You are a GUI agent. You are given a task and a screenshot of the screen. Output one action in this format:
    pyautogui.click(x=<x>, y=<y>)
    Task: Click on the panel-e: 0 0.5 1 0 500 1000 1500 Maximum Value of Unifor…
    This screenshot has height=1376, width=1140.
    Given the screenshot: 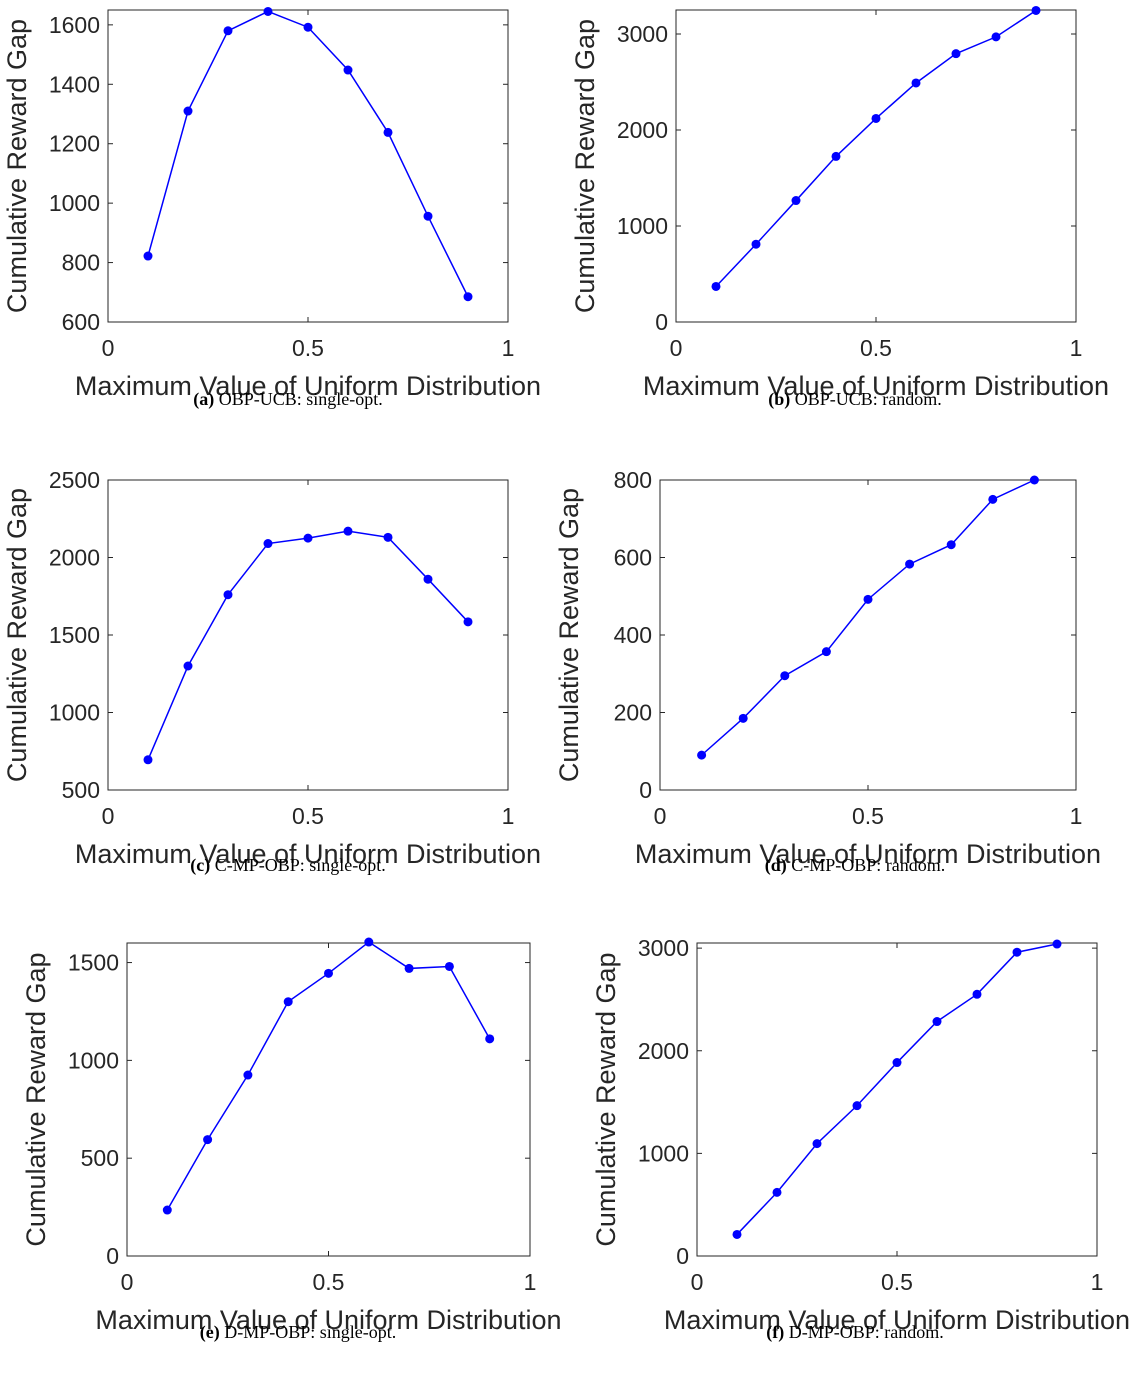 What is the action you would take?
    pyautogui.click(x=291, y=1140)
    